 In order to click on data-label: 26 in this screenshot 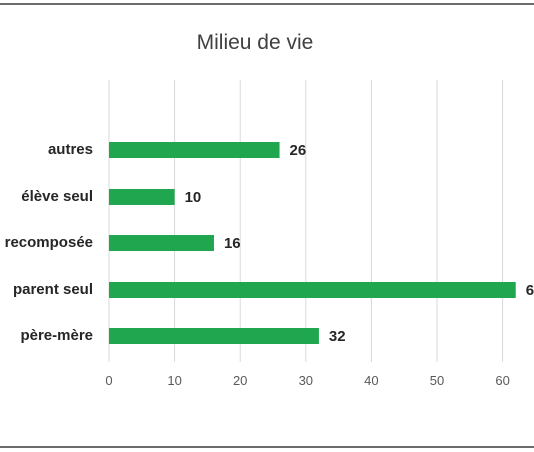, I will do `click(298, 150)`.